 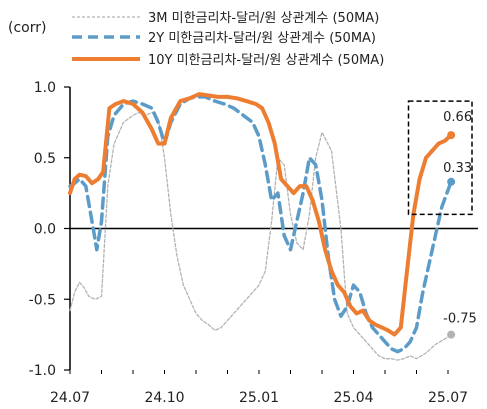 I want to click on x-tick-label: 25.01, so click(x=259, y=398).